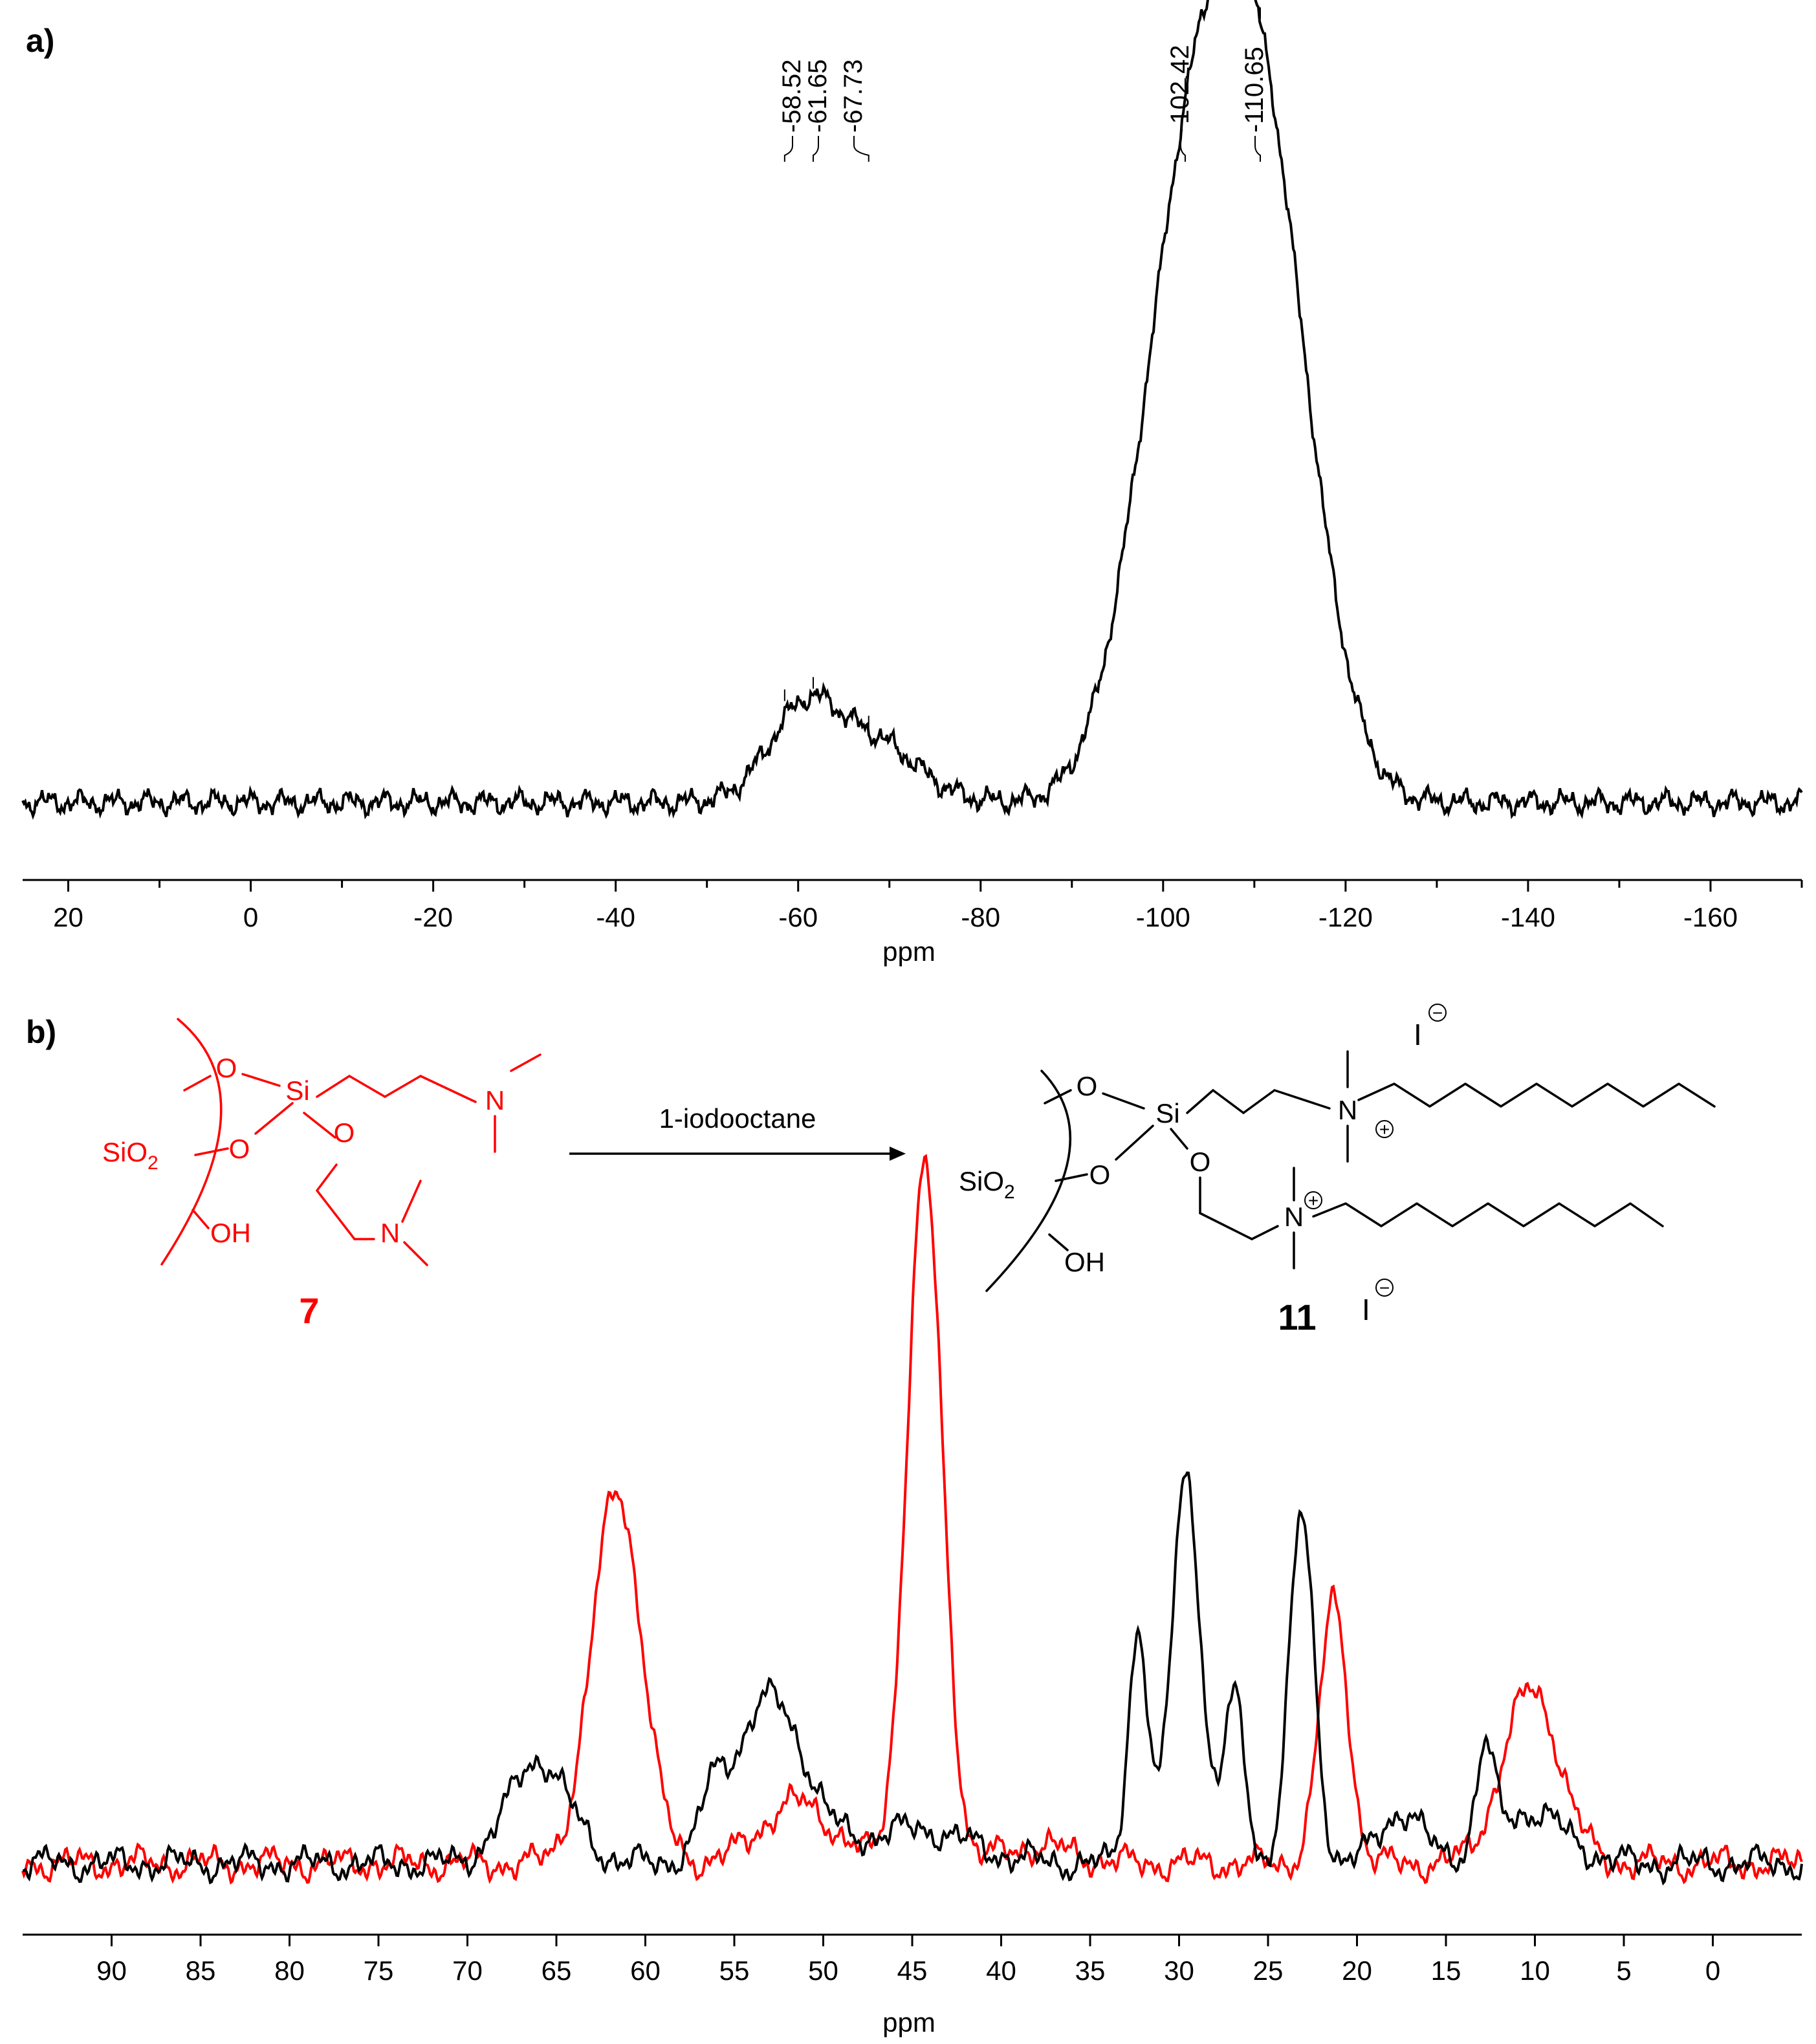 The image size is (1816, 2044). Describe the element at coordinates (1297, 1317) in the screenshot. I see `compound-11-number: 11` at that location.